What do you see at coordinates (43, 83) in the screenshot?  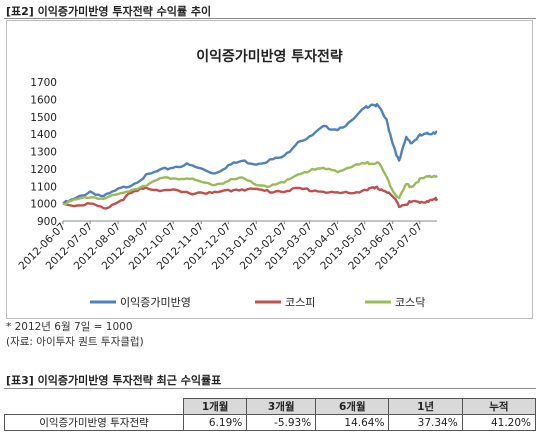 I see `y-tick-label: 1700` at bounding box center [43, 83].